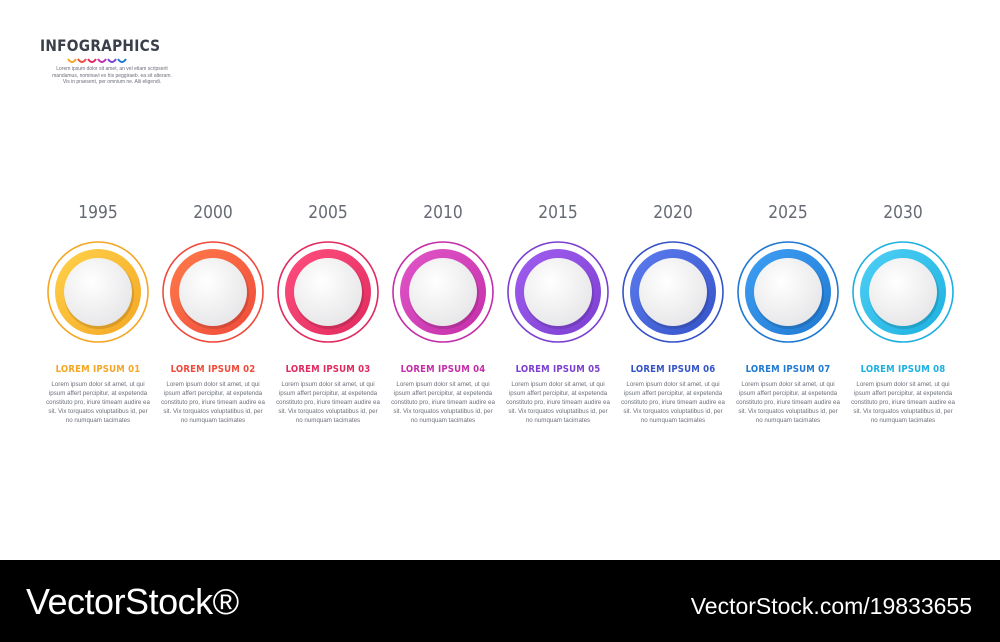 Image resolution: width=1000 pixels, height=642 pixels. I want to click on step-label: LOREM IPSUM 07, so click(788, 369).